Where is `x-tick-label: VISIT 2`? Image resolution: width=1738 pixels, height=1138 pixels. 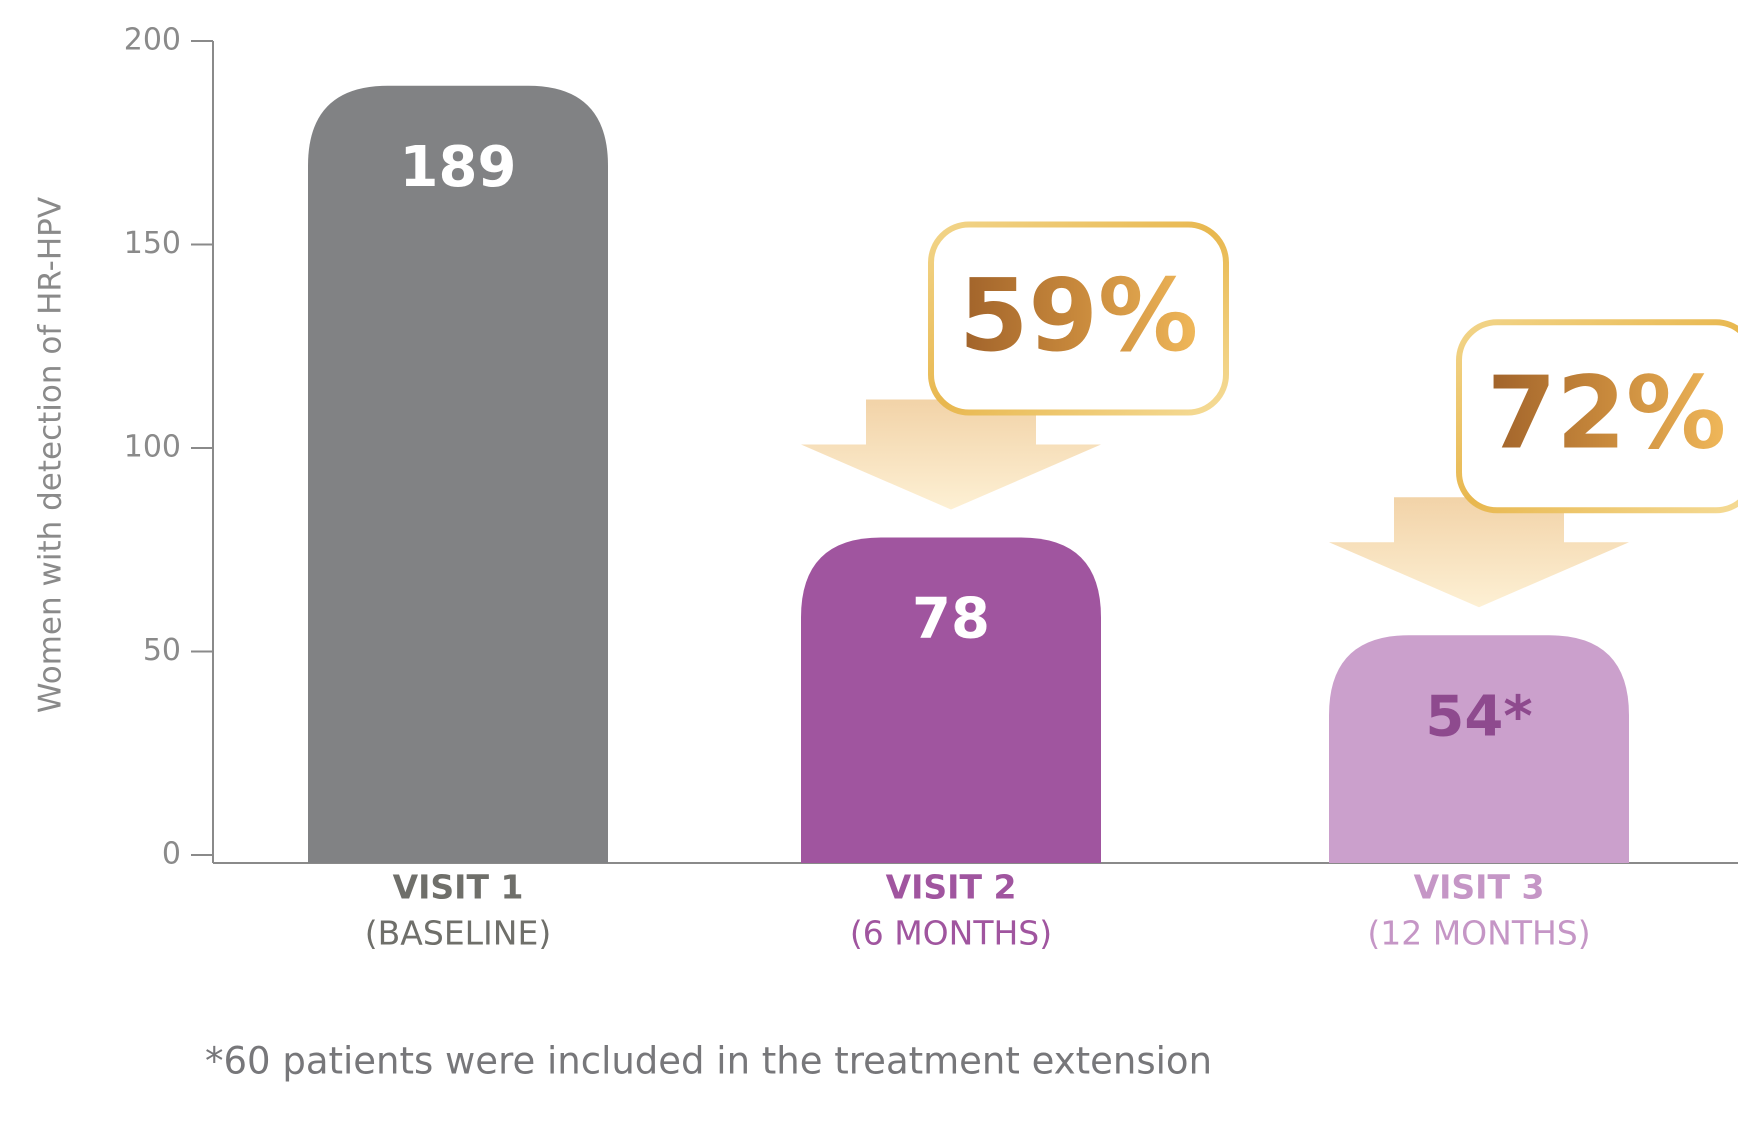 x-tick-label: VISIT 2 is located at coordinates (951, 887).